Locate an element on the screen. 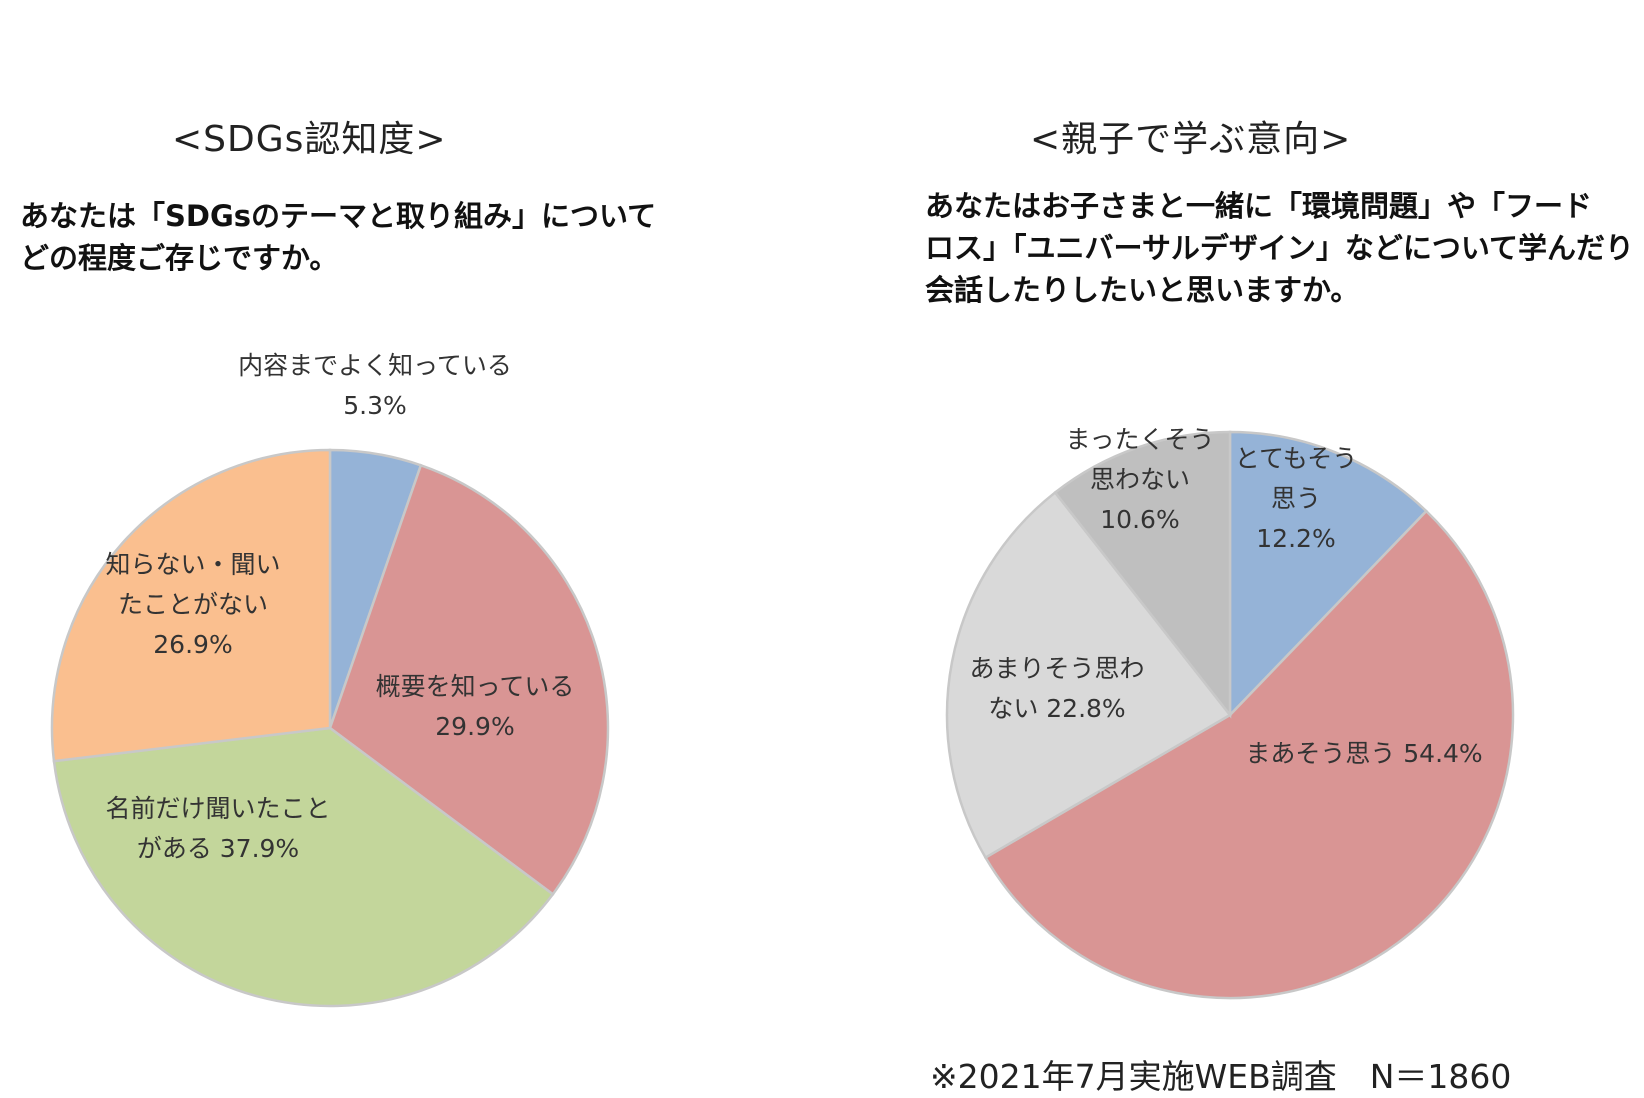 The height and width of the screenshot is (1098, 1644). slice-label: 29.9% is located at coordinates (474, 726).